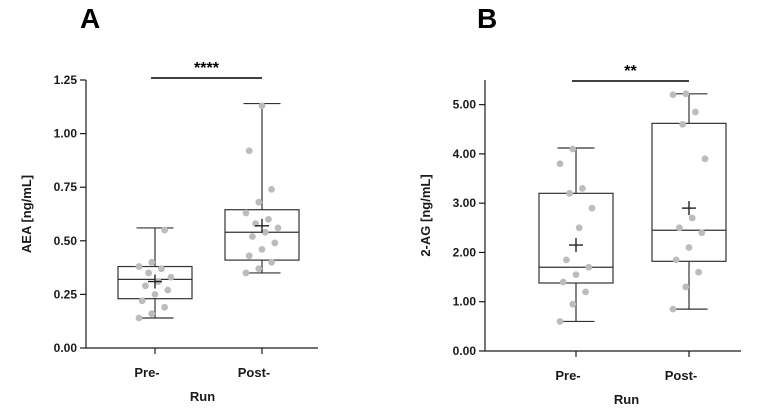  What do you see at coordinates (26, 214) in the screenshot?
I see `y-axis-title: AEA [ng/mL]` at bounding box center [26, 214].